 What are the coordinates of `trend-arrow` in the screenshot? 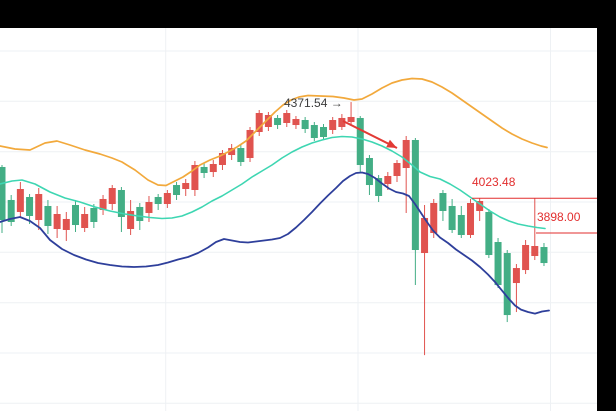 It's located at (370, 134).